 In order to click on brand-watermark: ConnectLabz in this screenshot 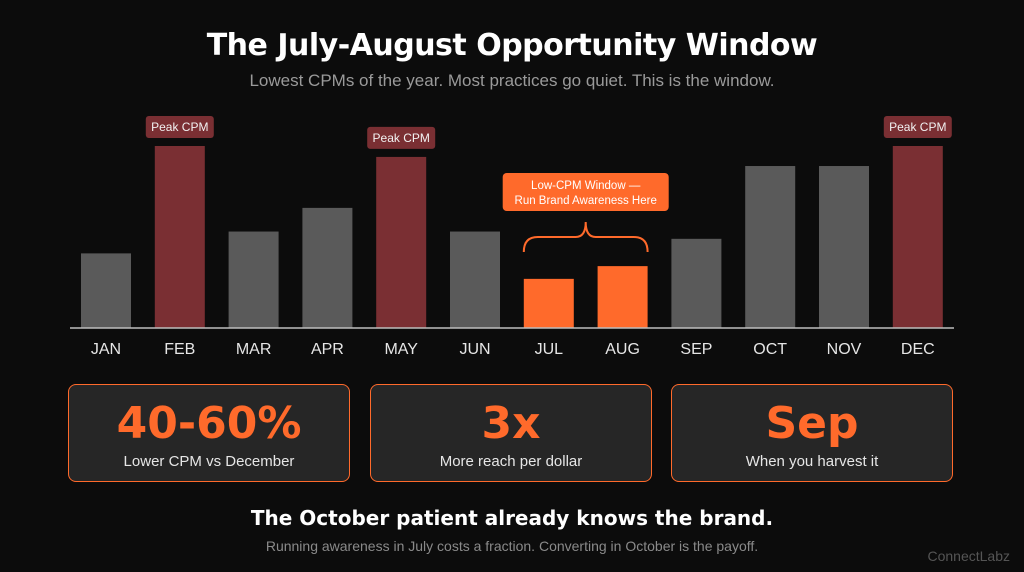, I will do `click(968, 556)`.